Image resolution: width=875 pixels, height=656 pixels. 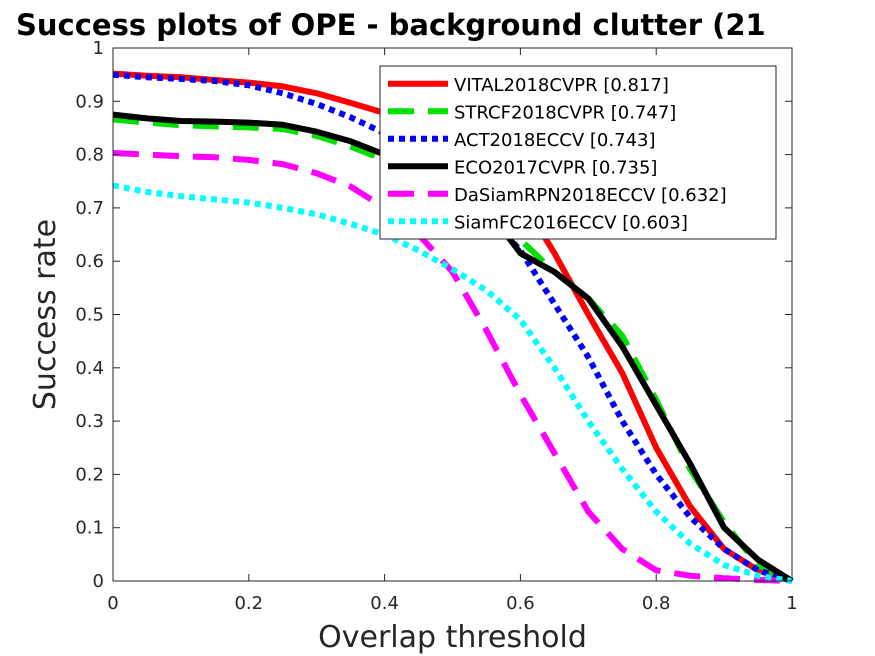 What do you see at coordinates (112, 603) in the screenshot?
I see `x-tick-label: 0` at bounding box center [112, 603].